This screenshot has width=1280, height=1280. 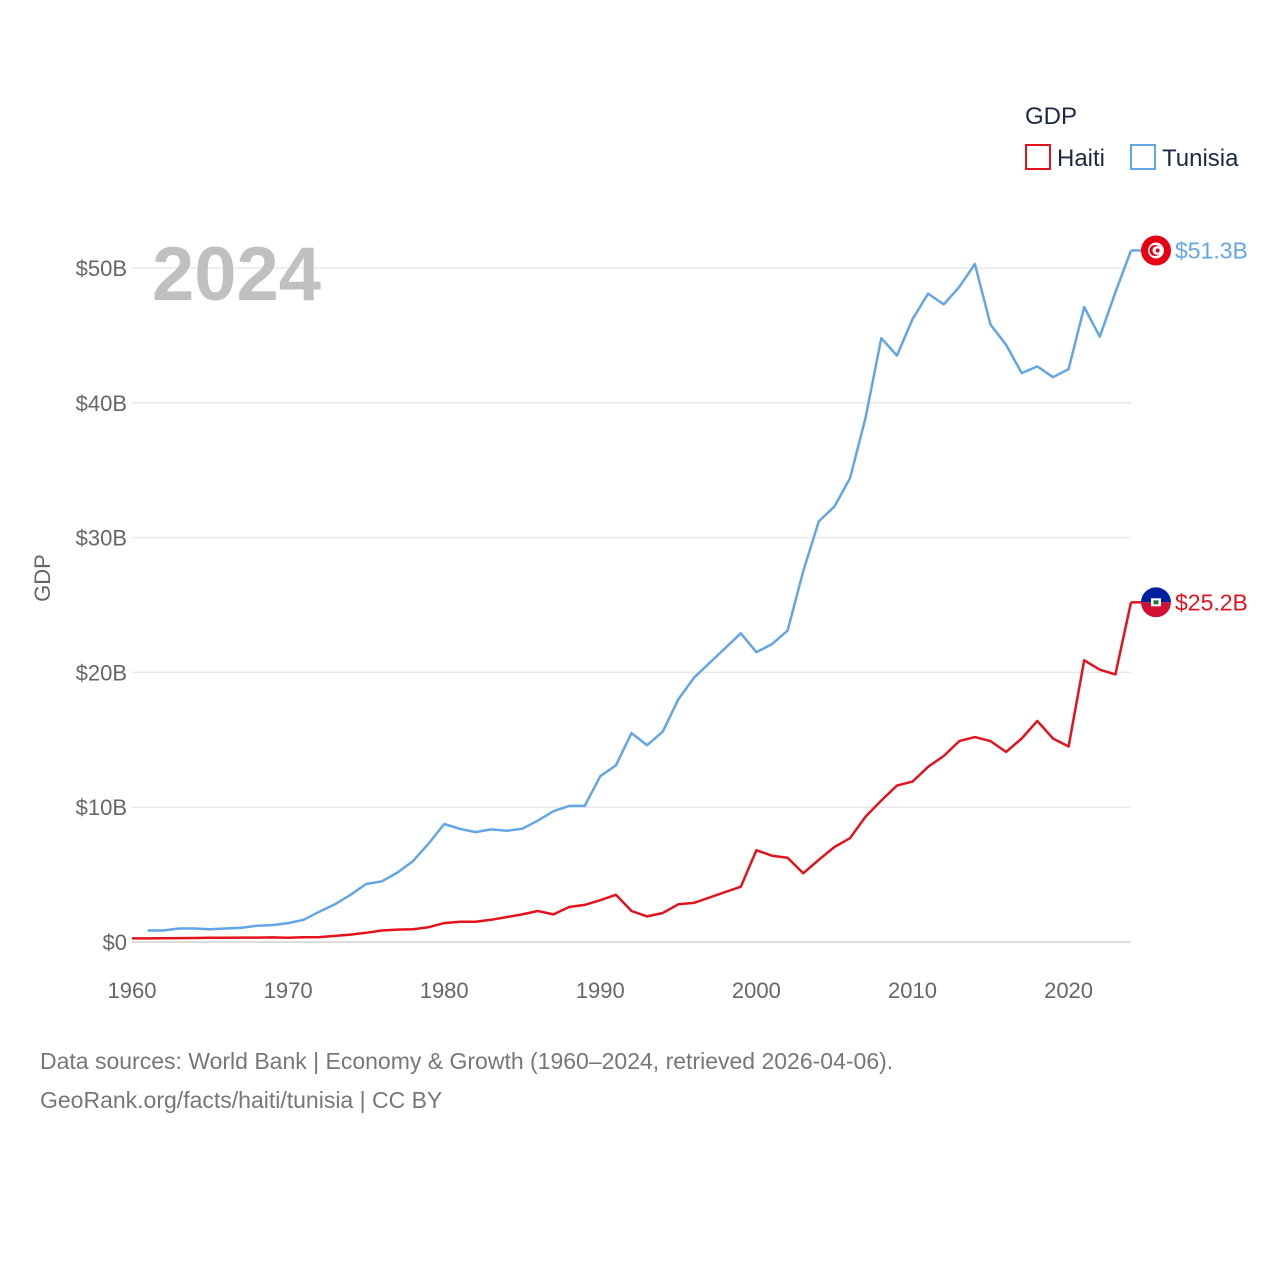 What do you see at coordinates (1132, 137) in the screenshot?
I see `legend: GDP Haiti Tunisia` at bounding box center [1132, 137].